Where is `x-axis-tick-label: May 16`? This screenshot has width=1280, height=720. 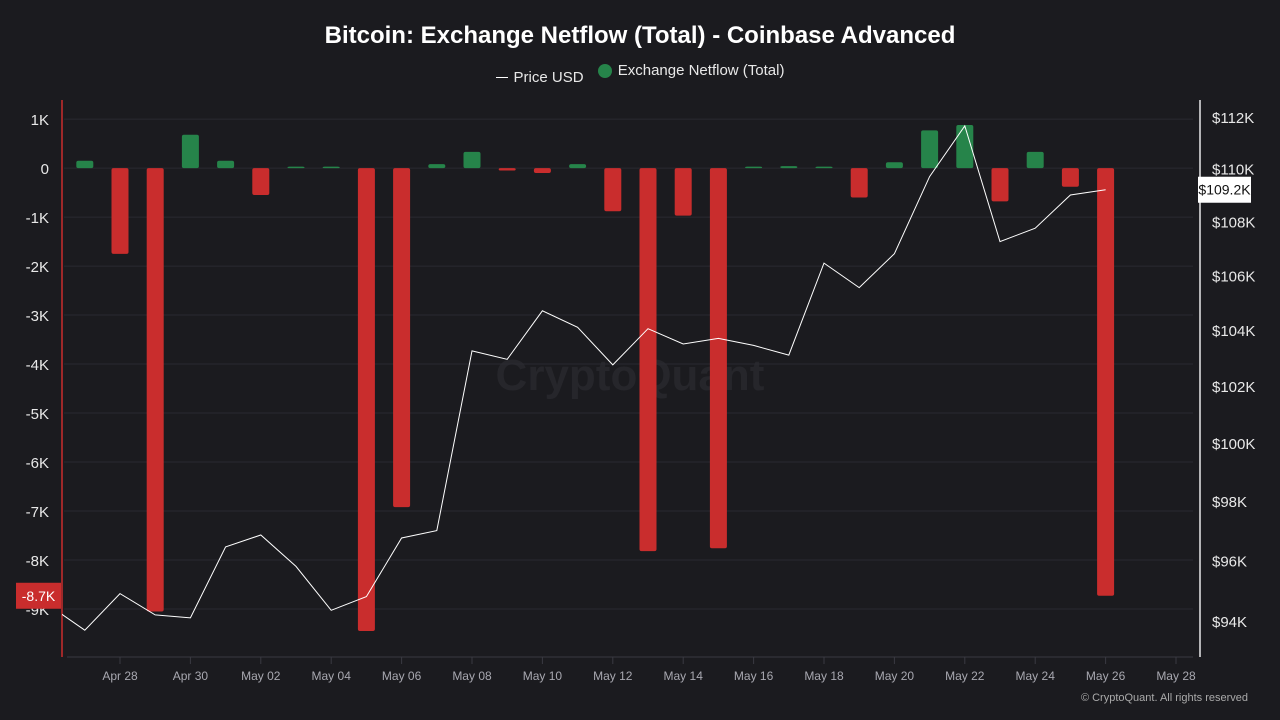
x-axis-tick-label: May 16 is located at coordinates (754, 676).